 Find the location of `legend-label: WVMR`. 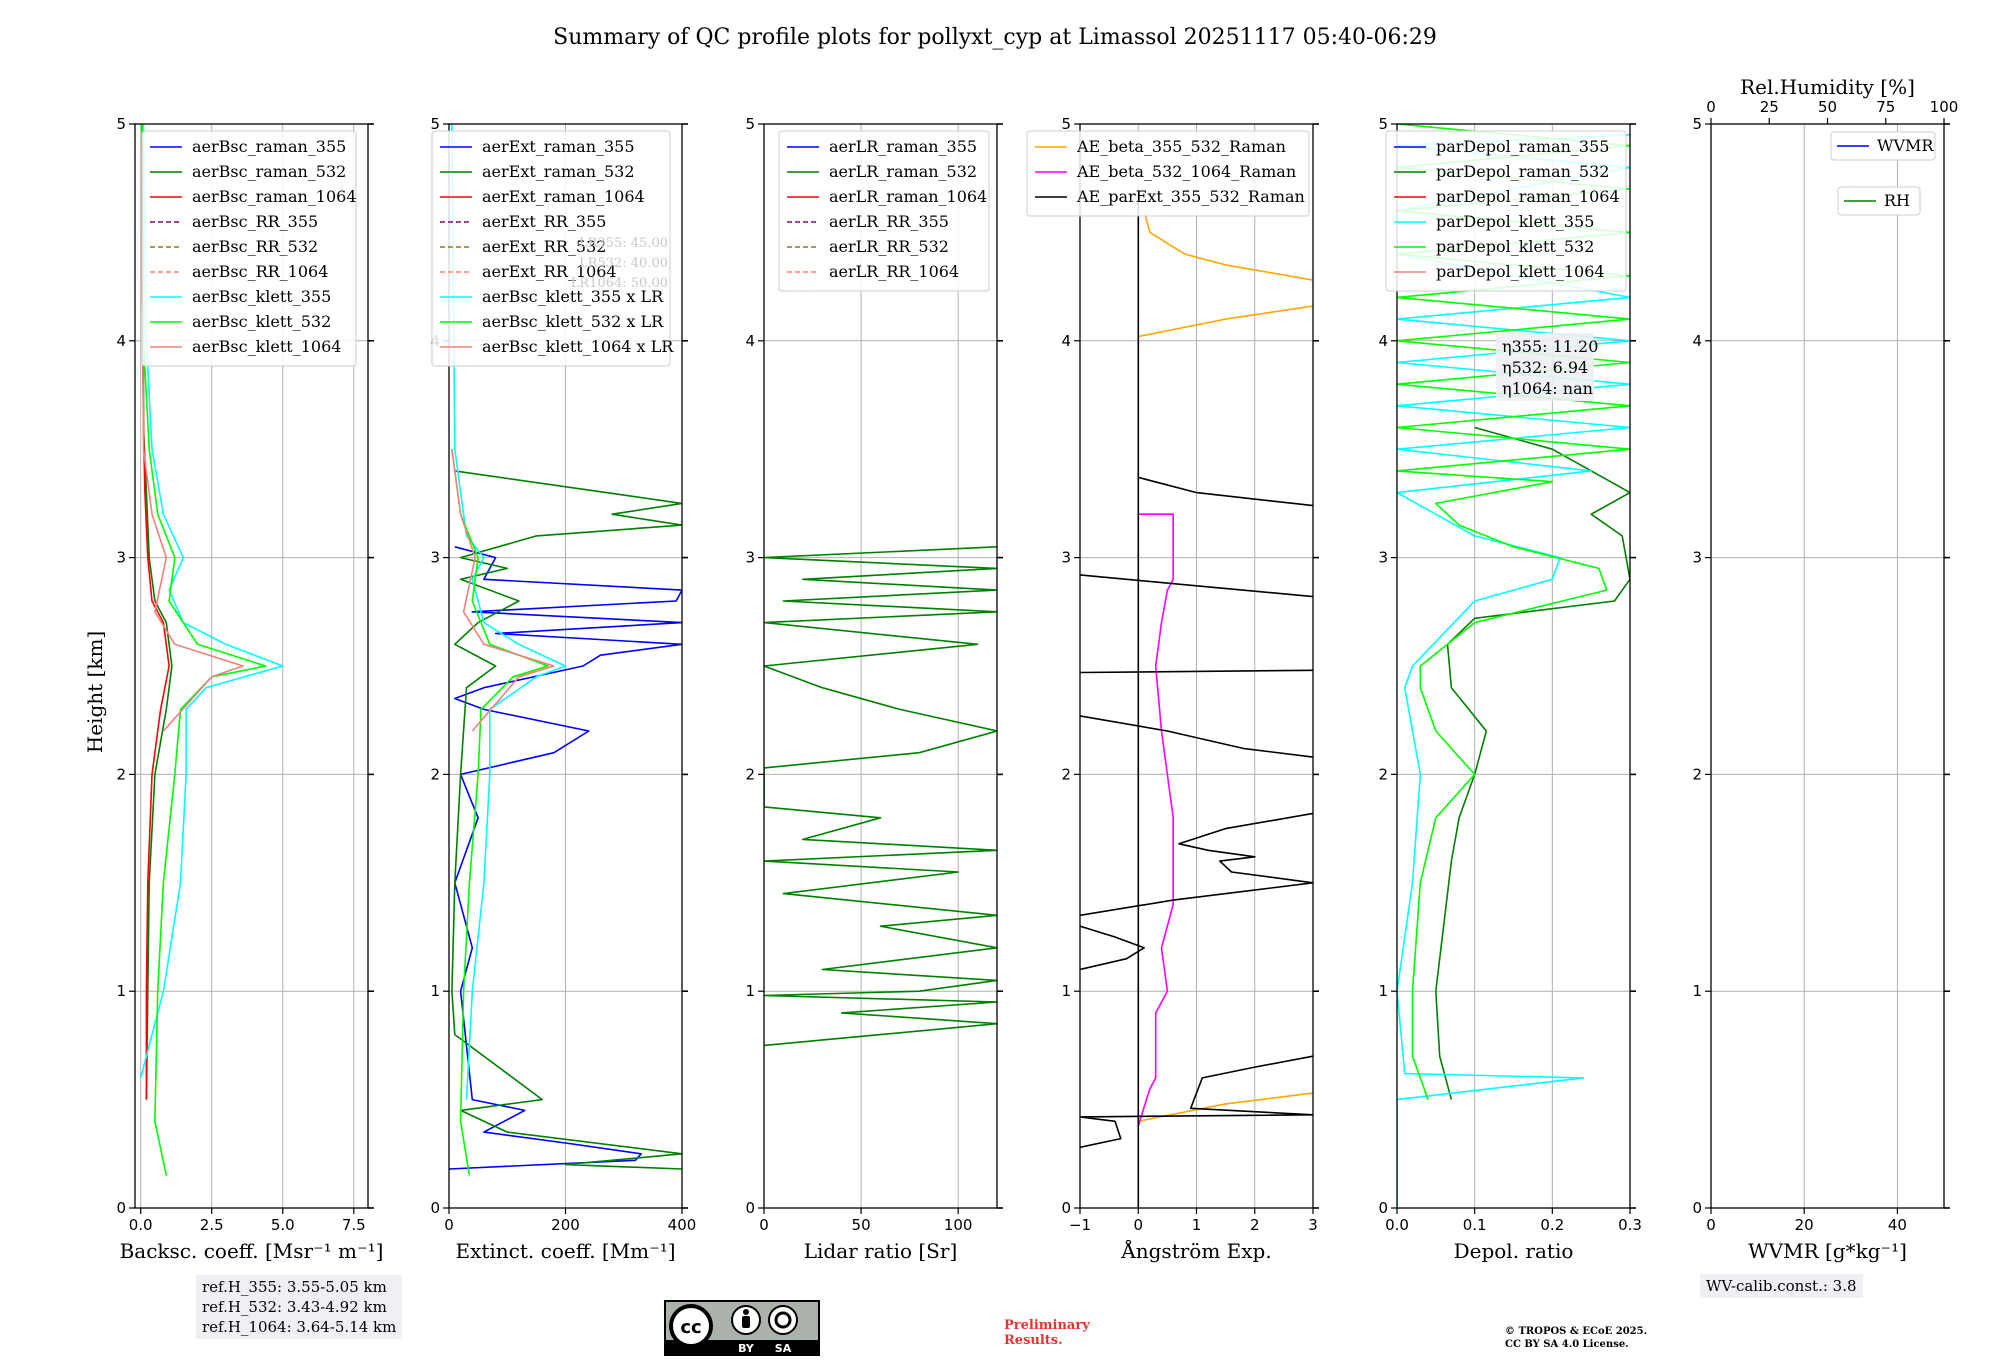

legend-label: WVMR is located at coordinates (1905, 145).